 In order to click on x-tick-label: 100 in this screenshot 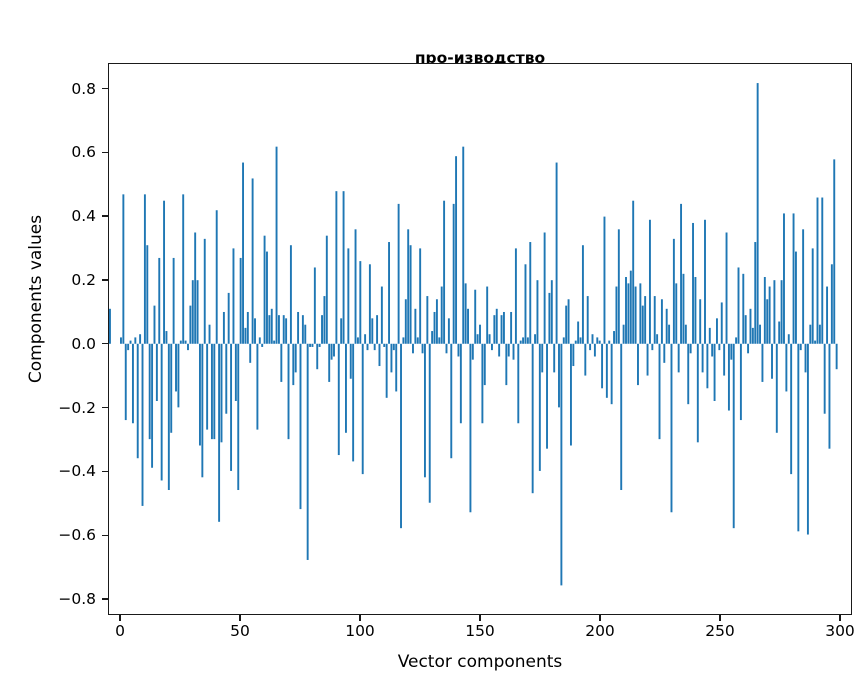, I will do `click(360, 631)`.